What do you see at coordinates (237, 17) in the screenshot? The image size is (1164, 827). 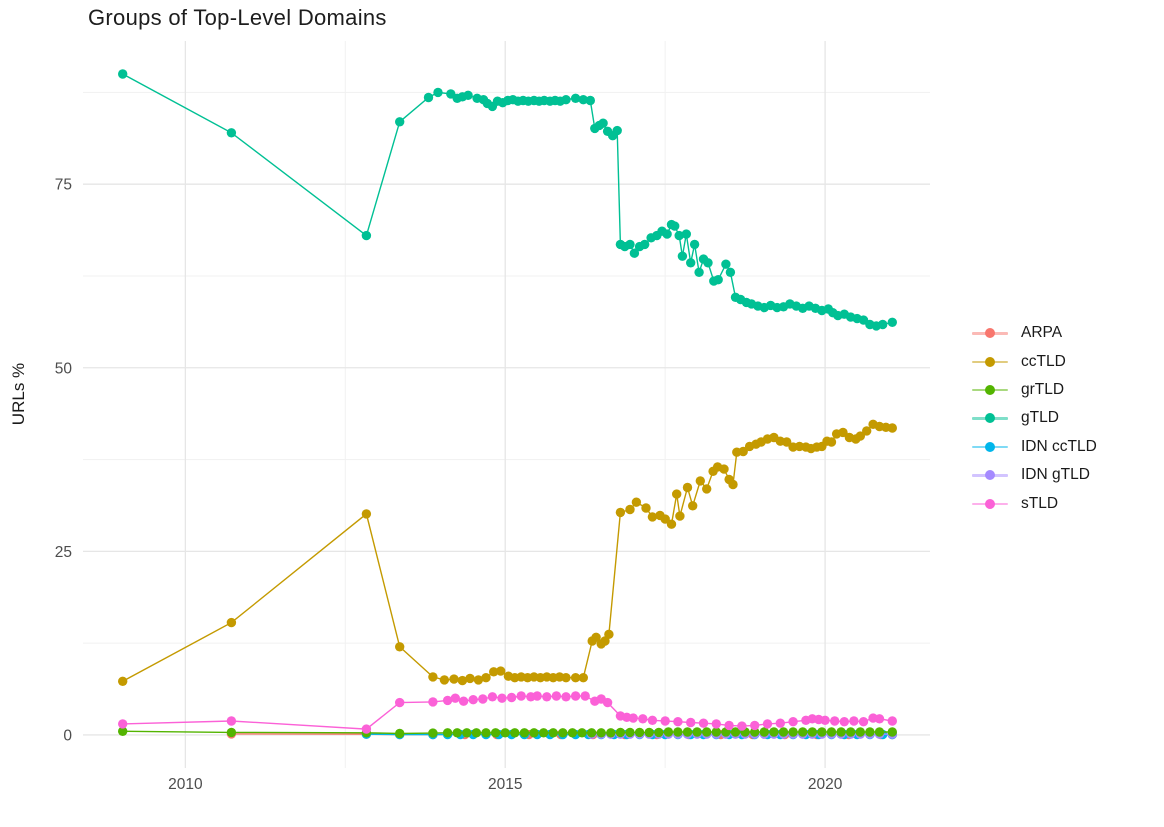 I see `chart-title: Groups of Top-Level Domains` at bounding box center [237, 17].